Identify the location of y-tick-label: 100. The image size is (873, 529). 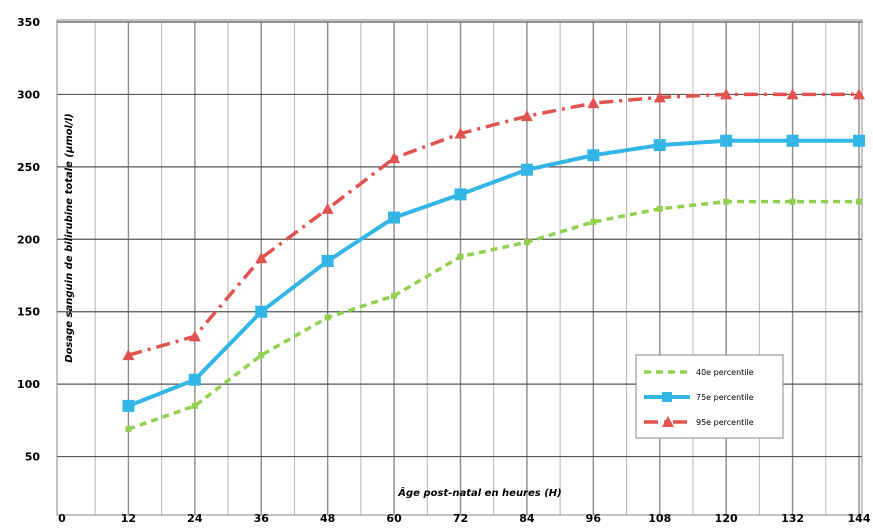
(28, 384).